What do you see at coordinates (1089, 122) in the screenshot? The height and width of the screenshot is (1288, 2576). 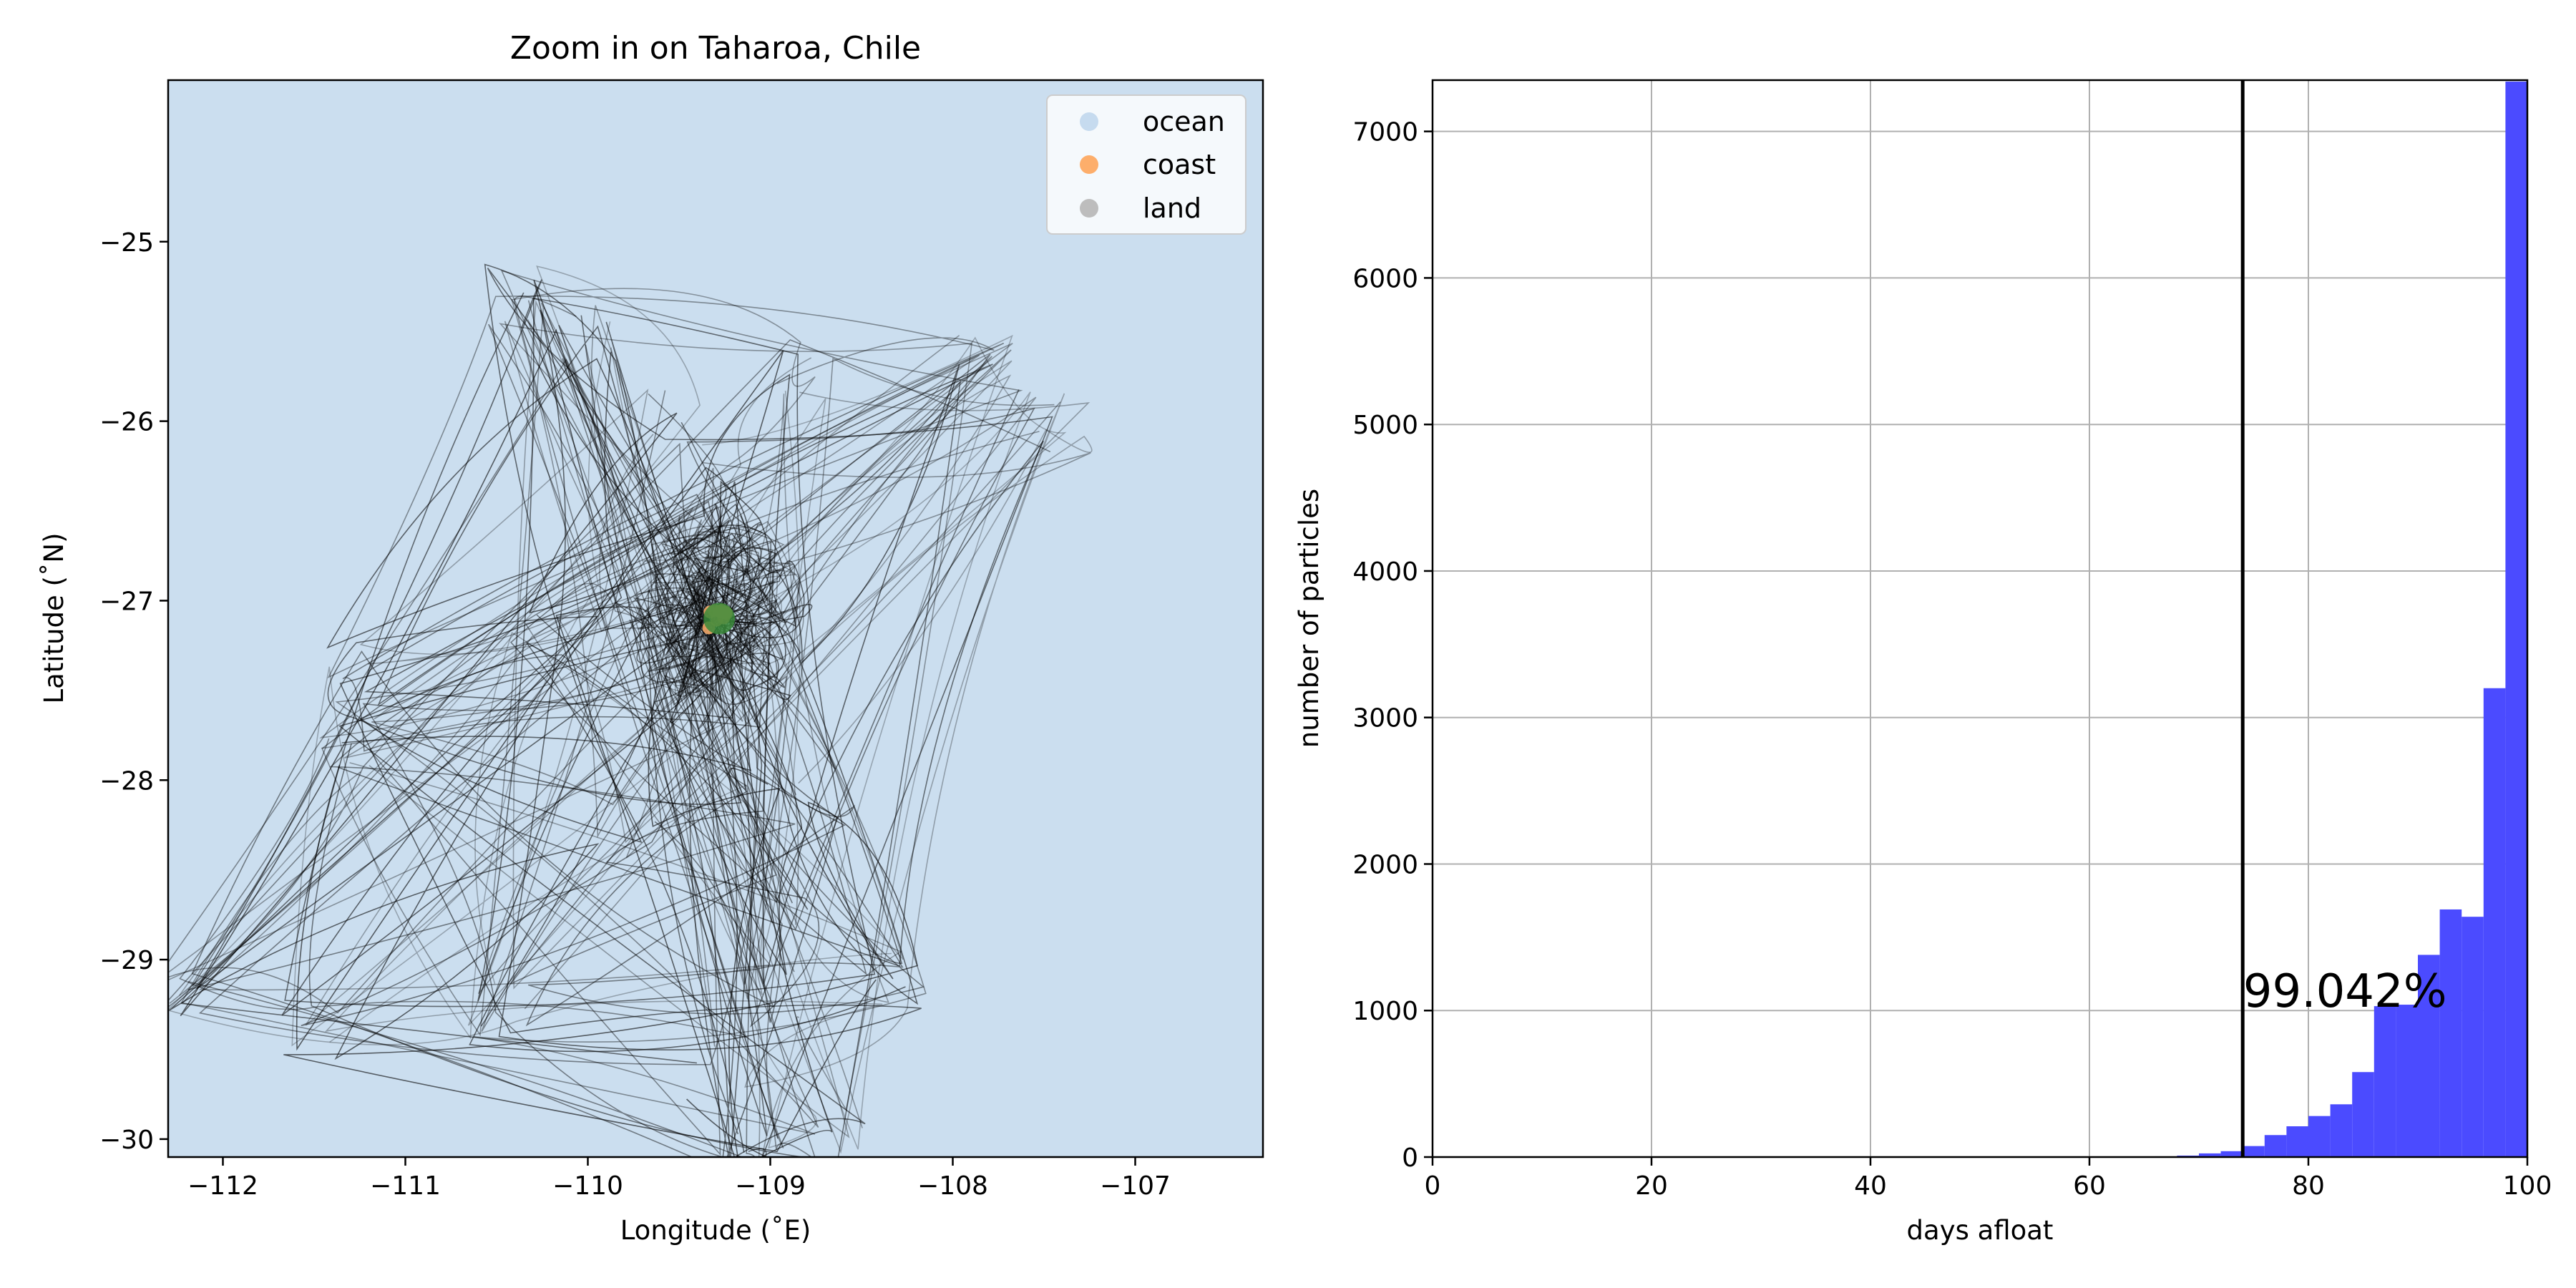 I see `legend-marker-ocean` at bounding box center [1089, 122].